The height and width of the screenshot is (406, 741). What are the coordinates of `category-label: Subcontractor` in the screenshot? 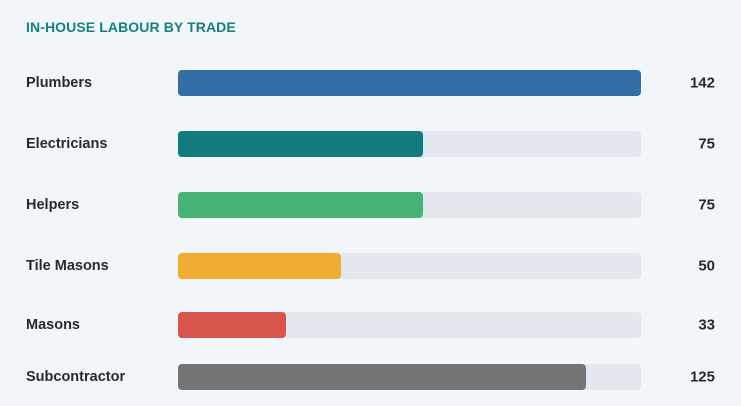 It's located at (76, 377).